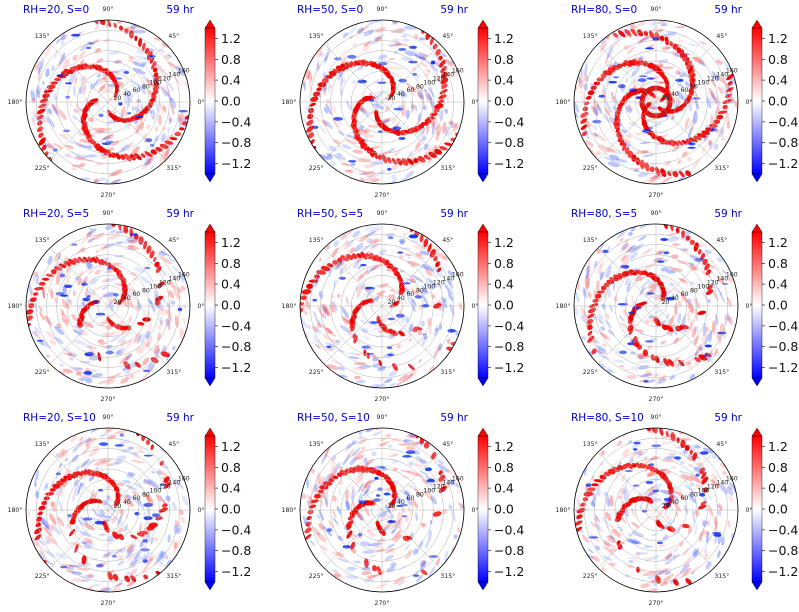 This screenshot has height=612, width=799. I want to click on panel-title: RH=80, S=0, so click(604, 10).